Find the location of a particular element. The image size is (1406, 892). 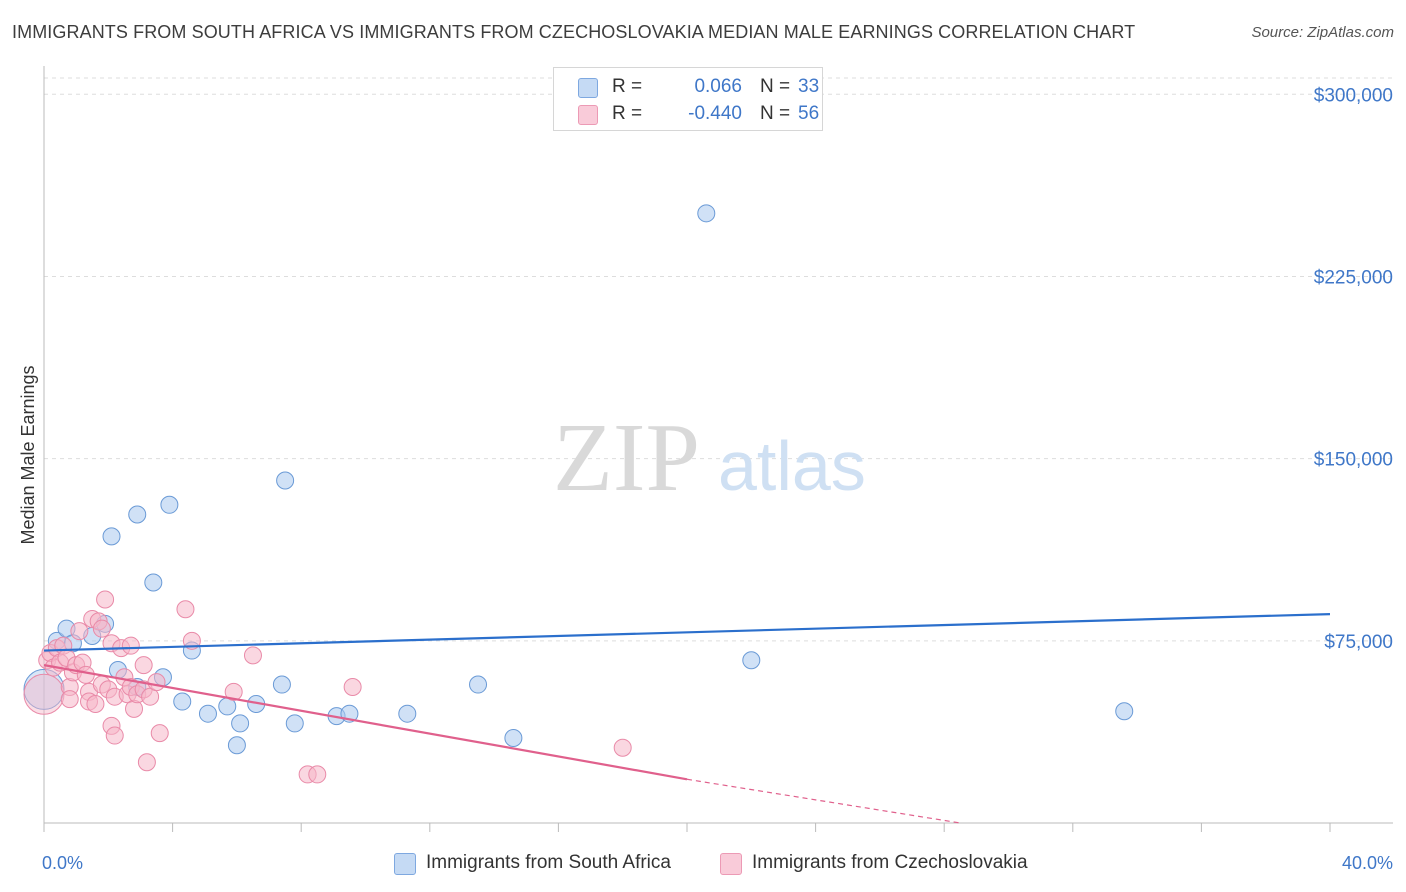

legend-label-czechoslovakia: Immigrants from Czechoslovakia is located at coordinates (890, 862).